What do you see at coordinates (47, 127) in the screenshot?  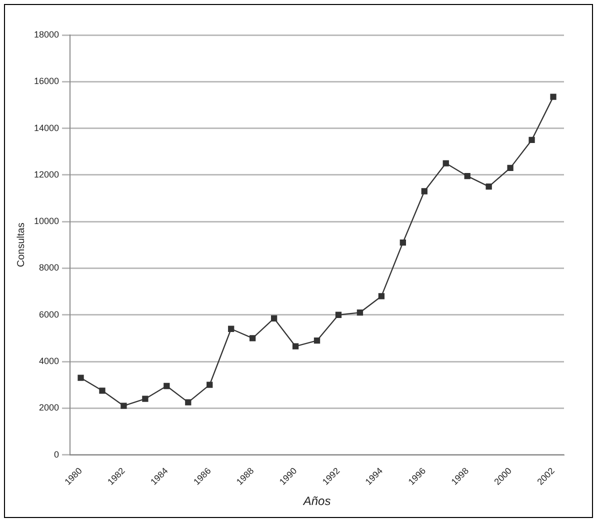 I see `y-tick-label: 14000` at bounding box center [47, 127].